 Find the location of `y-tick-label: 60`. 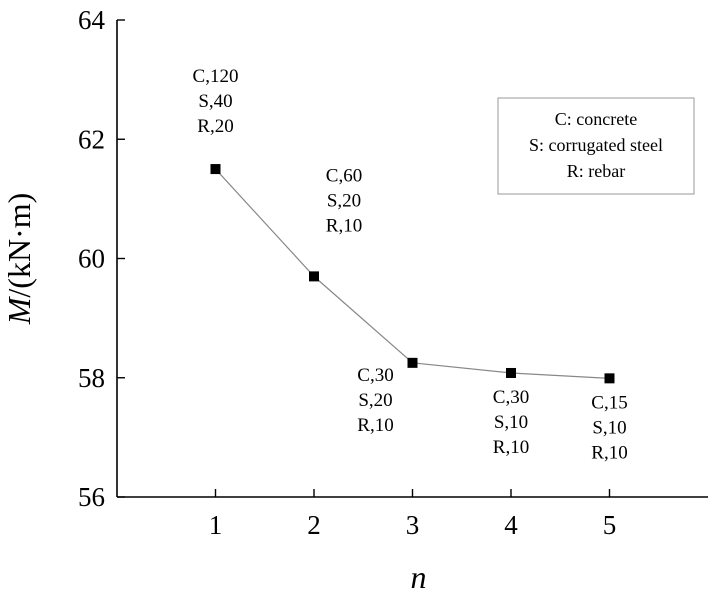

y-tick-label: 60 is located at coordinates (91, 259).